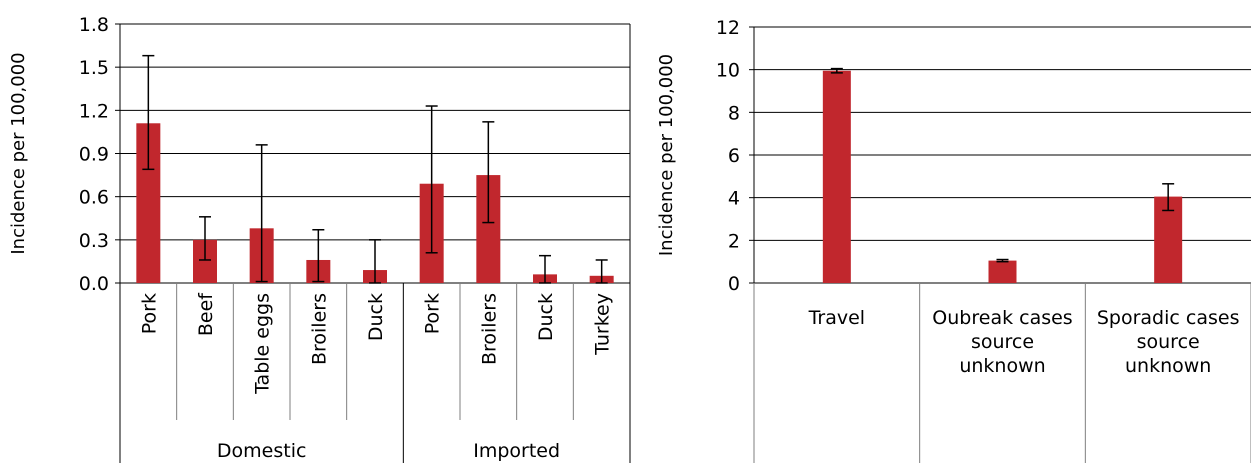  Describe the element at coordinates (516, 451) in the screenshot. I see `group-label: Imported` at that location.